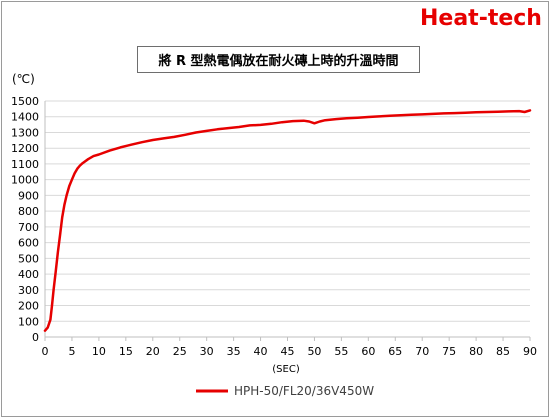  I want to click on y-axis-unit-label: (℃), so click(23, 79).